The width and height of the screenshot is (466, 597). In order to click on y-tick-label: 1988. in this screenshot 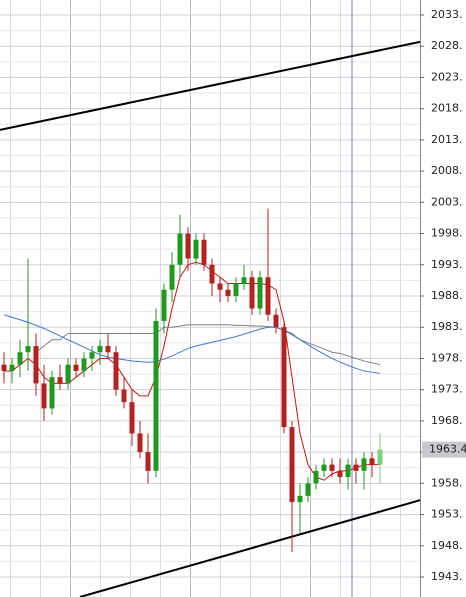, I will do `click(447, 295)`.